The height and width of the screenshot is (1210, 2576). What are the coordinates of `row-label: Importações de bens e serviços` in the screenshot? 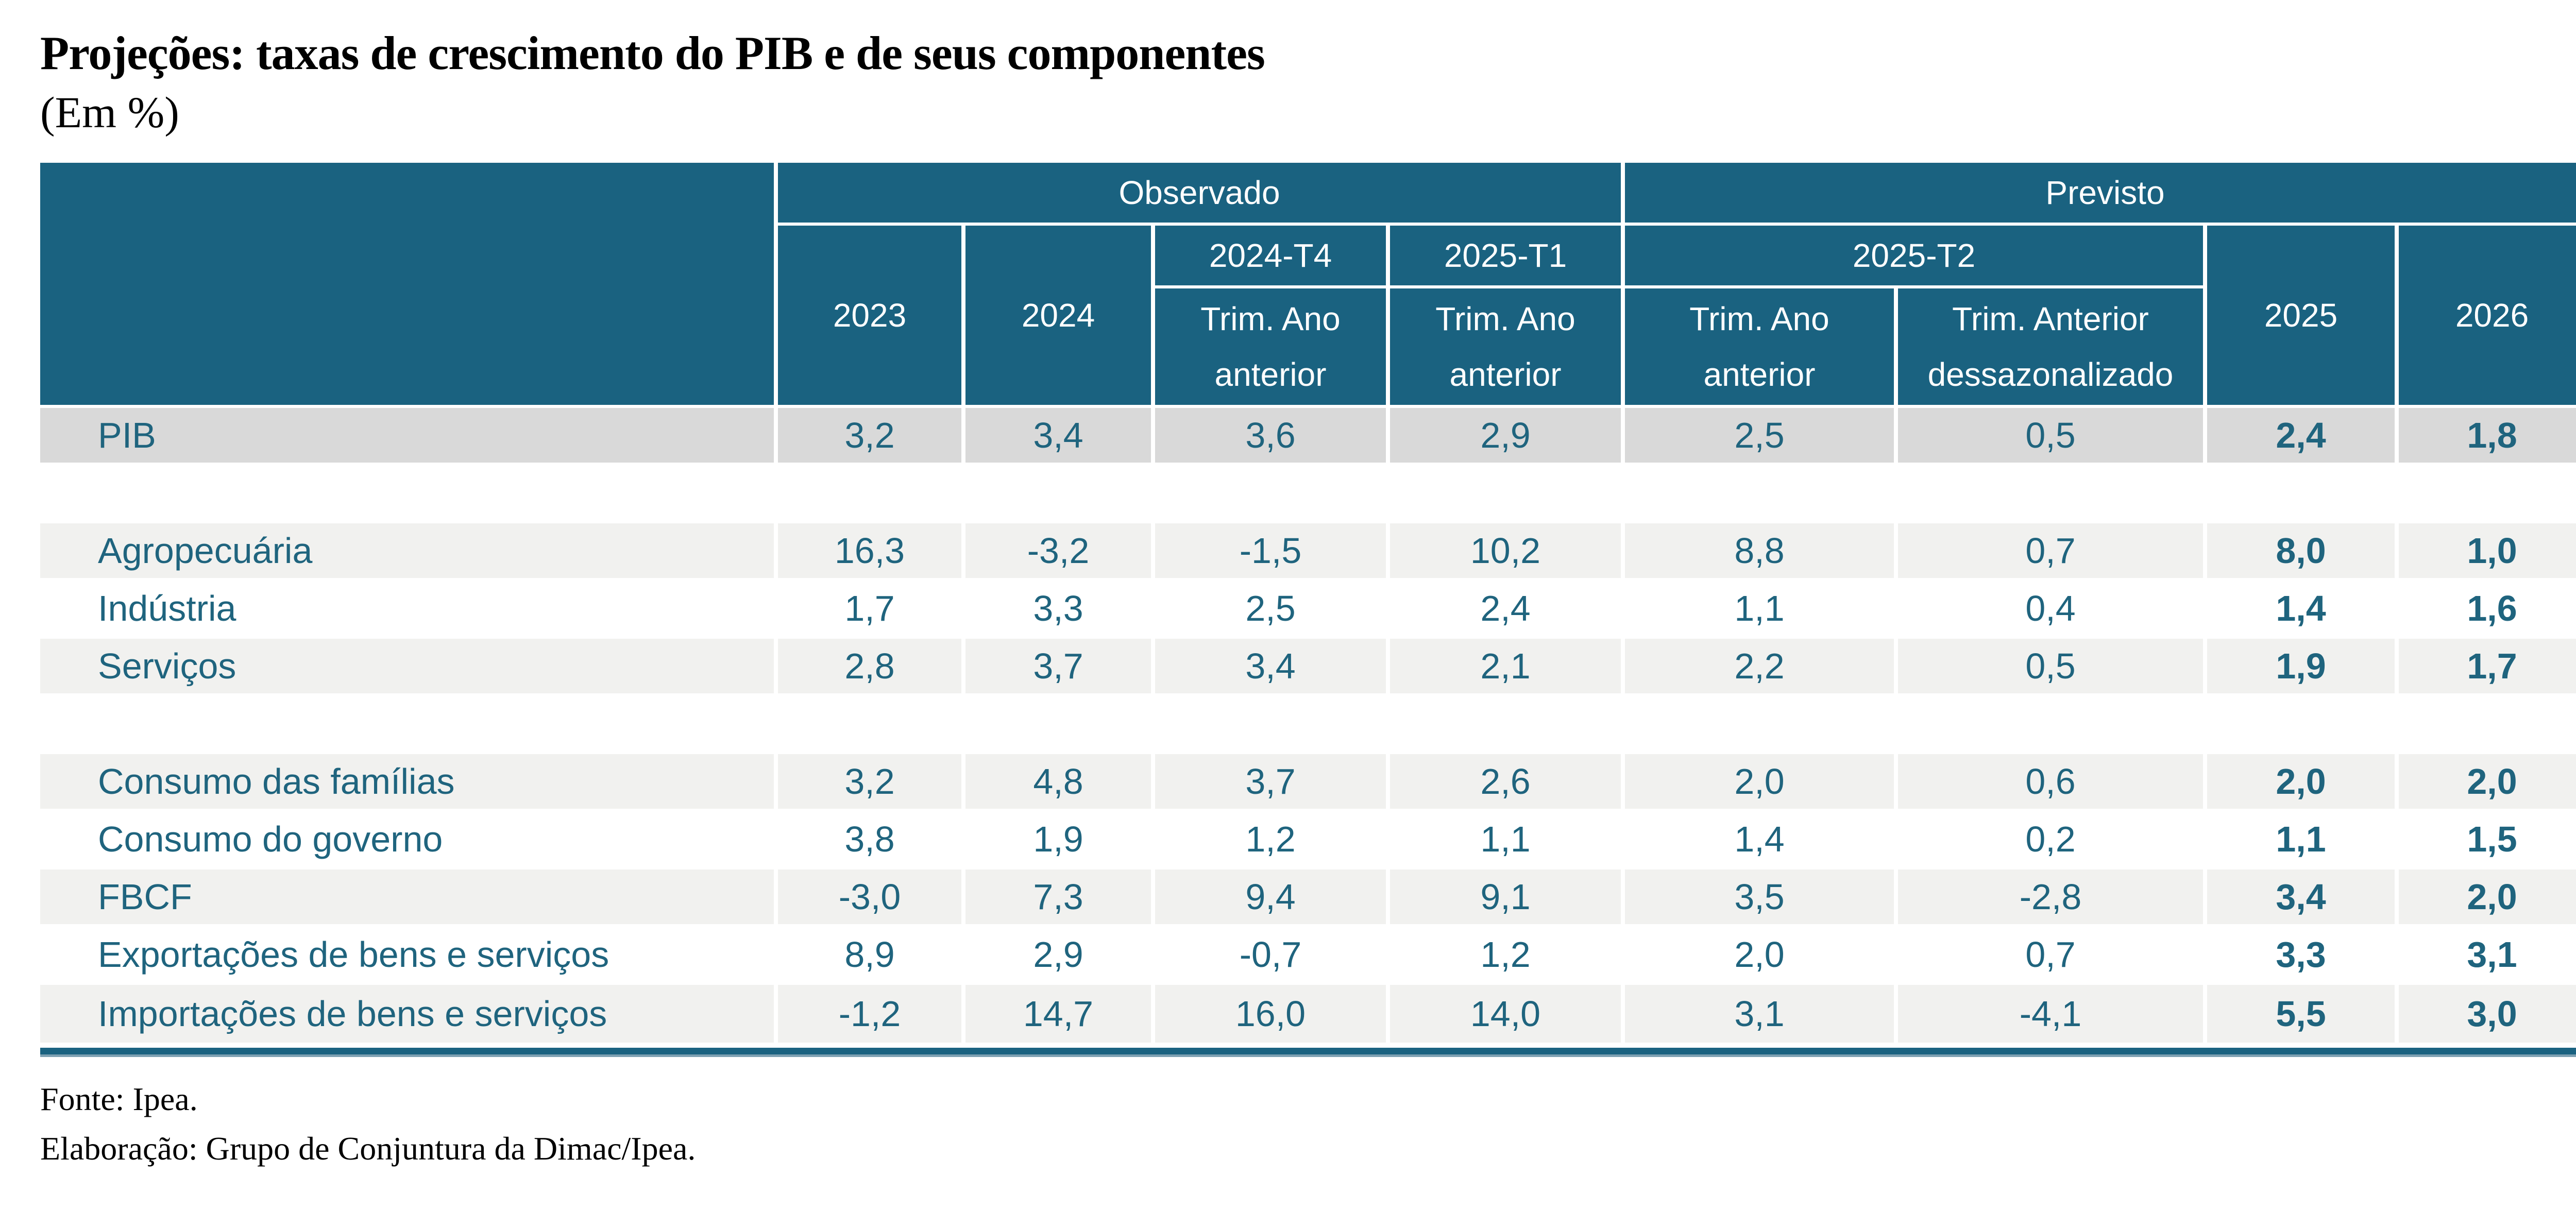 It's located at (409, 1014).